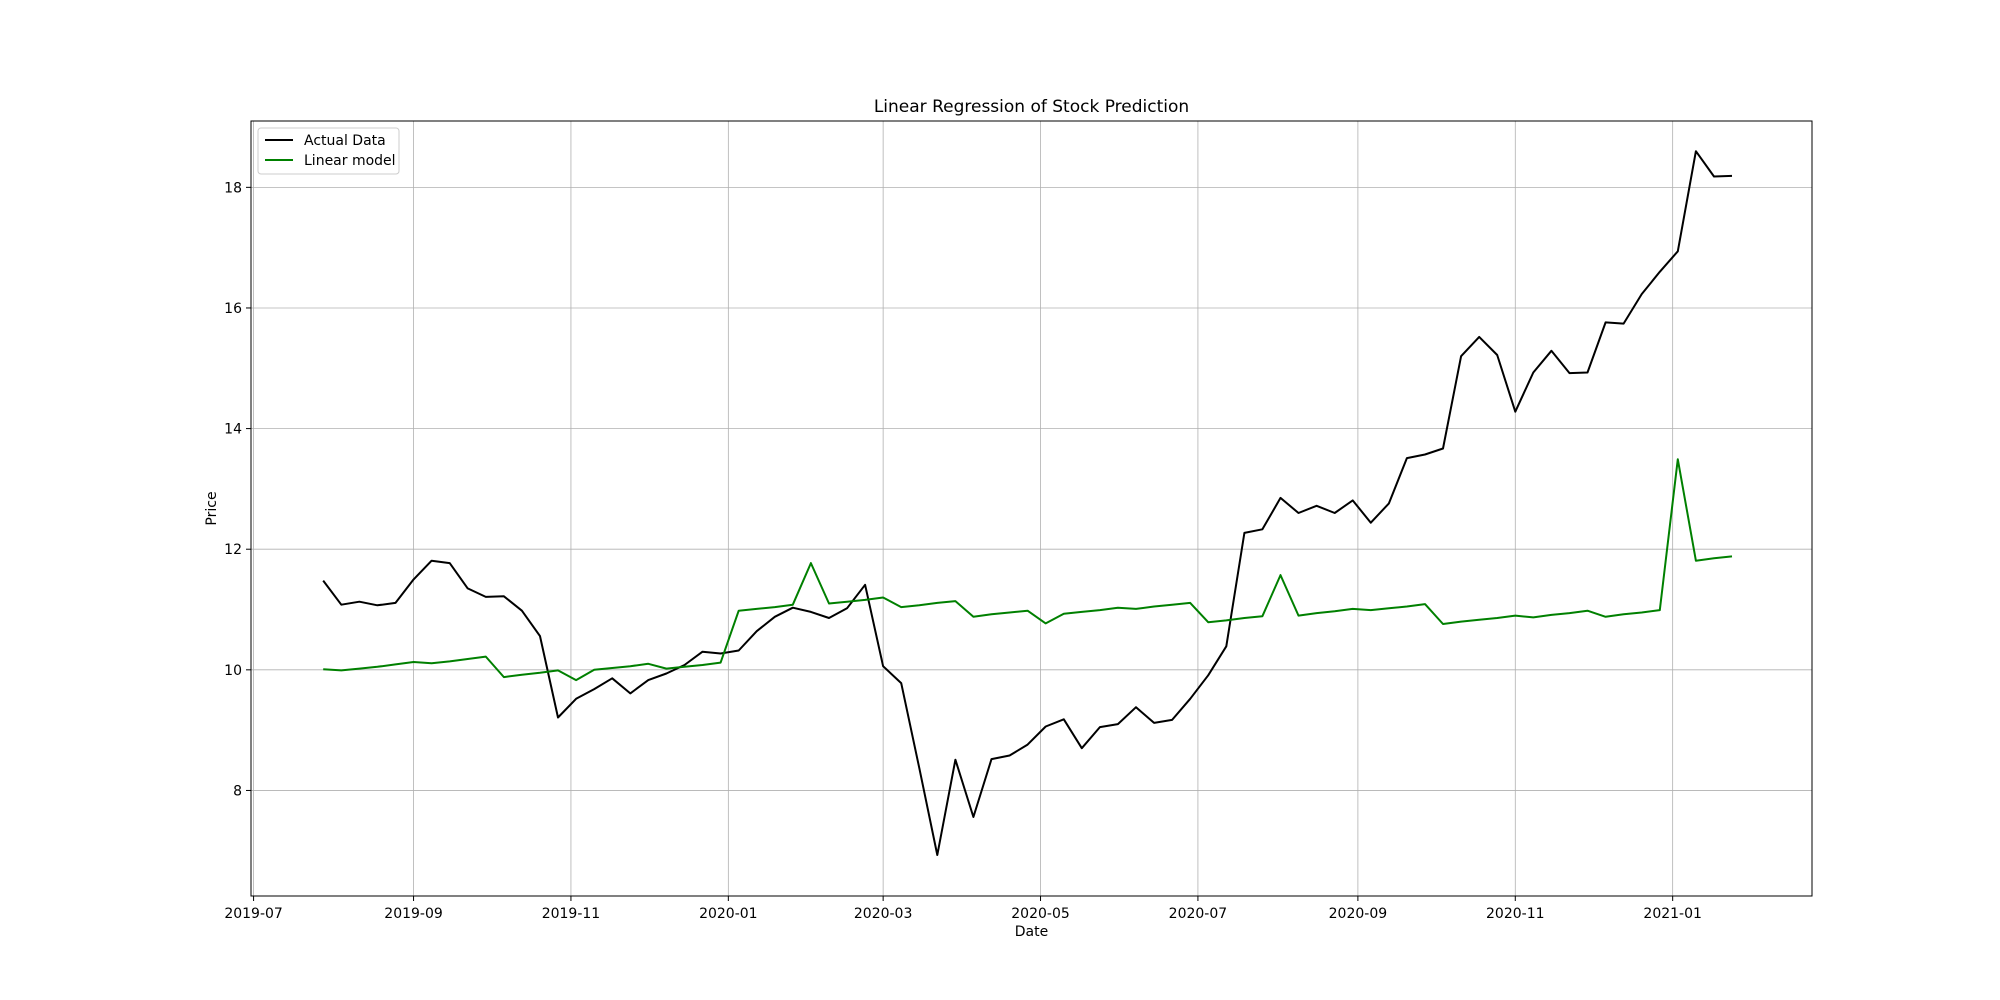 The height and width of the screenshot is (1000, 2000). Describe the element at coordinates (233, 430) in the screenshot. I see `y-tick-label: 14` at that location.